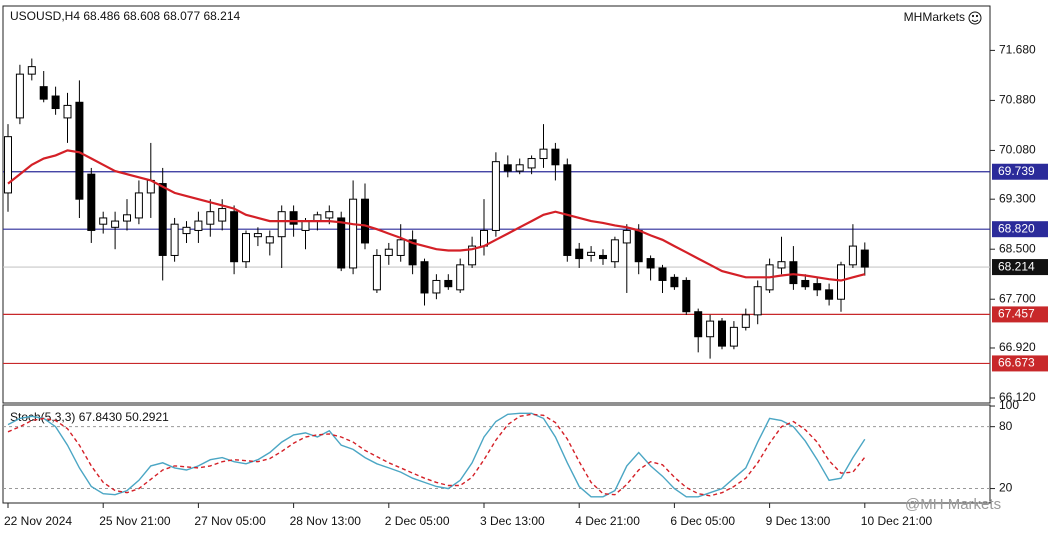 The width and height of the screenshot is (1051, 538). What do you see at coordinates (1016, 171) in the screenshot?
I see `level-label: 69.739` at bounding box center [1016, 171].